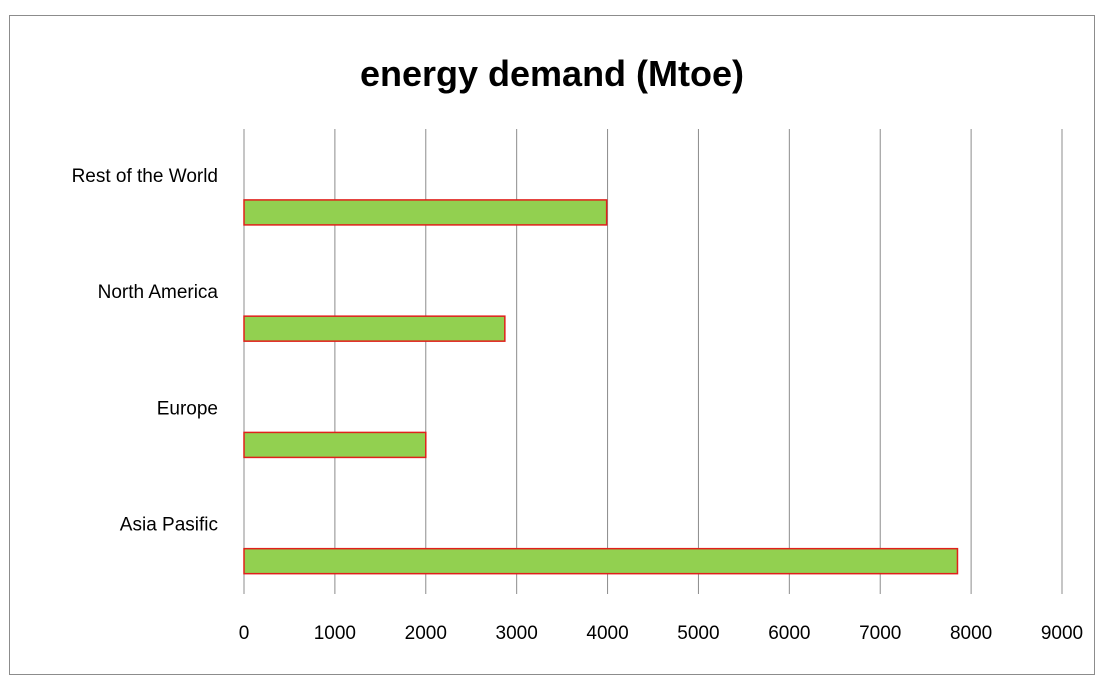 This screenshot has width=1105, height=675. Describe the element at coordinates (169, 525) in the screenshot. I see `category-label: Asia Pasific` at that location.